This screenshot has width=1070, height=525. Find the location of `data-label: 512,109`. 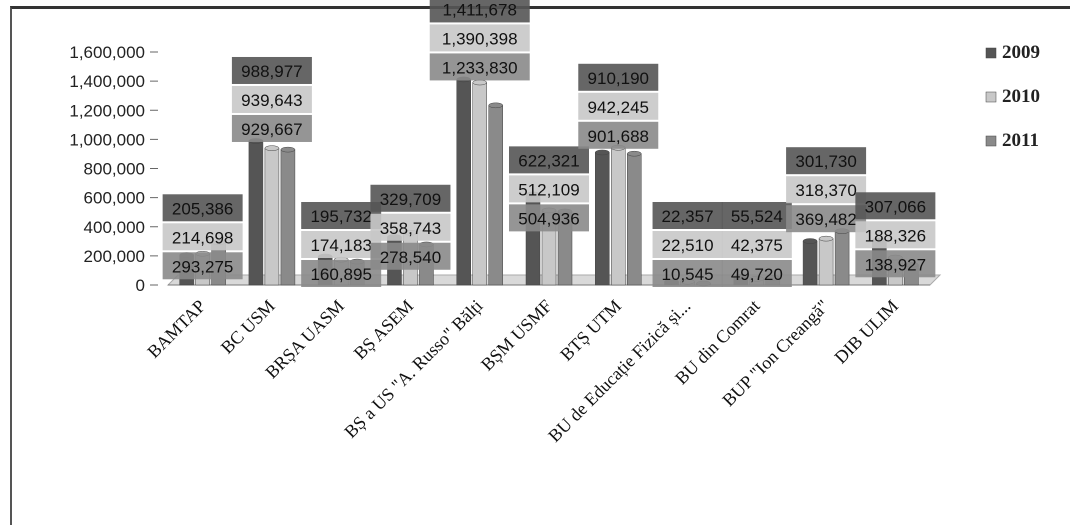

data-label: 512,109 is located at coordinates (548, 189).